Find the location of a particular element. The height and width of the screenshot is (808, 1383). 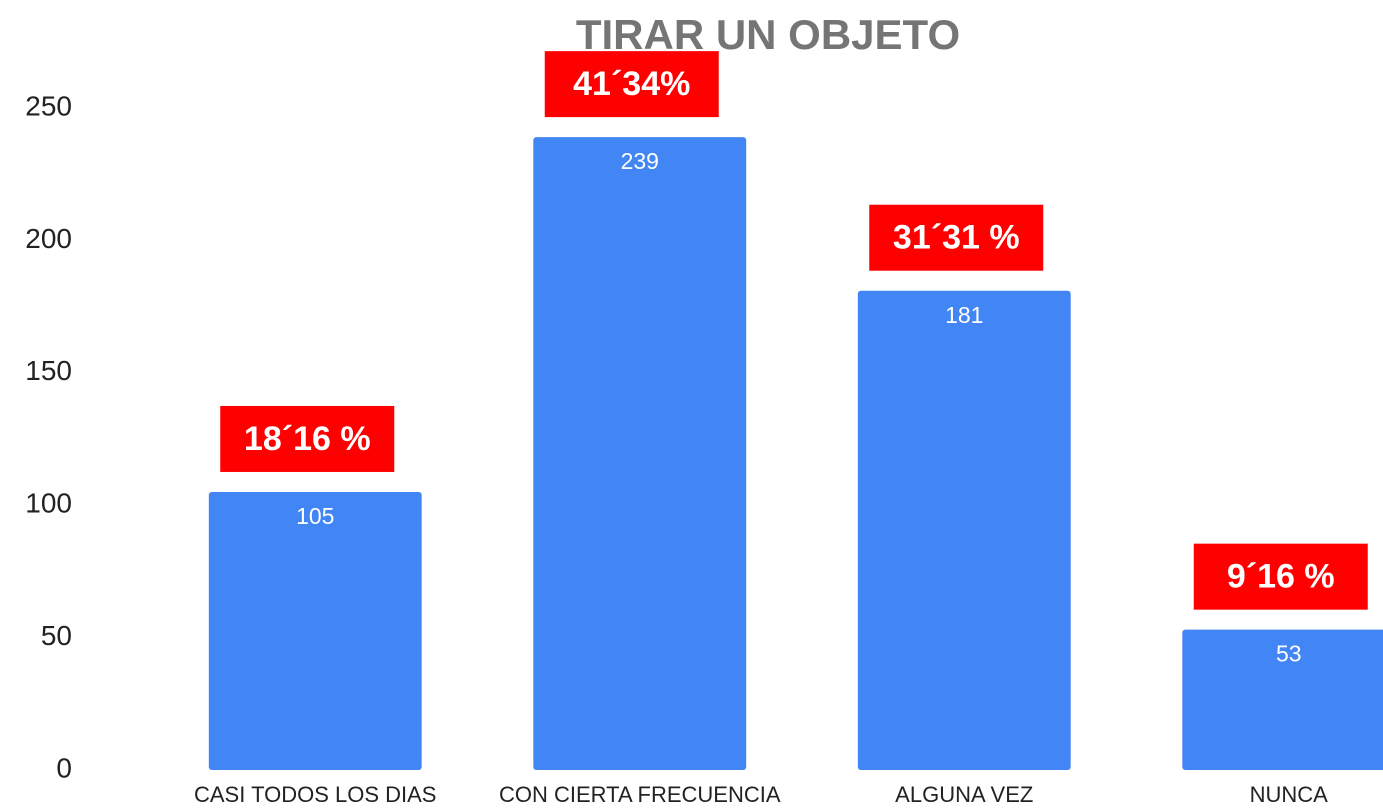

annotation: 31´31 % is located at coordinates (956, 238).